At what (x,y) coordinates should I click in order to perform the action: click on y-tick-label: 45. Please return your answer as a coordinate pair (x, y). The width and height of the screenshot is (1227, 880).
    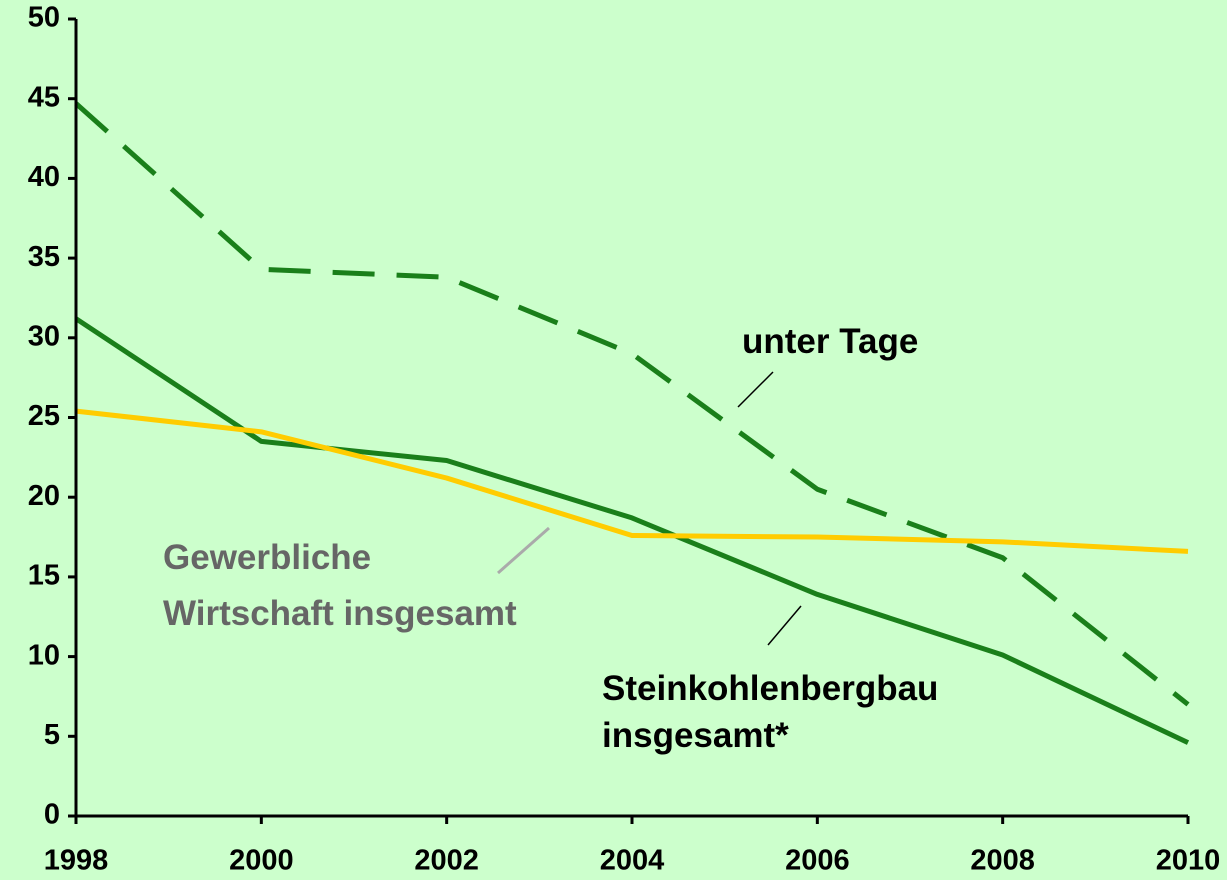
    Looking at the image, I should click on (44, 97).